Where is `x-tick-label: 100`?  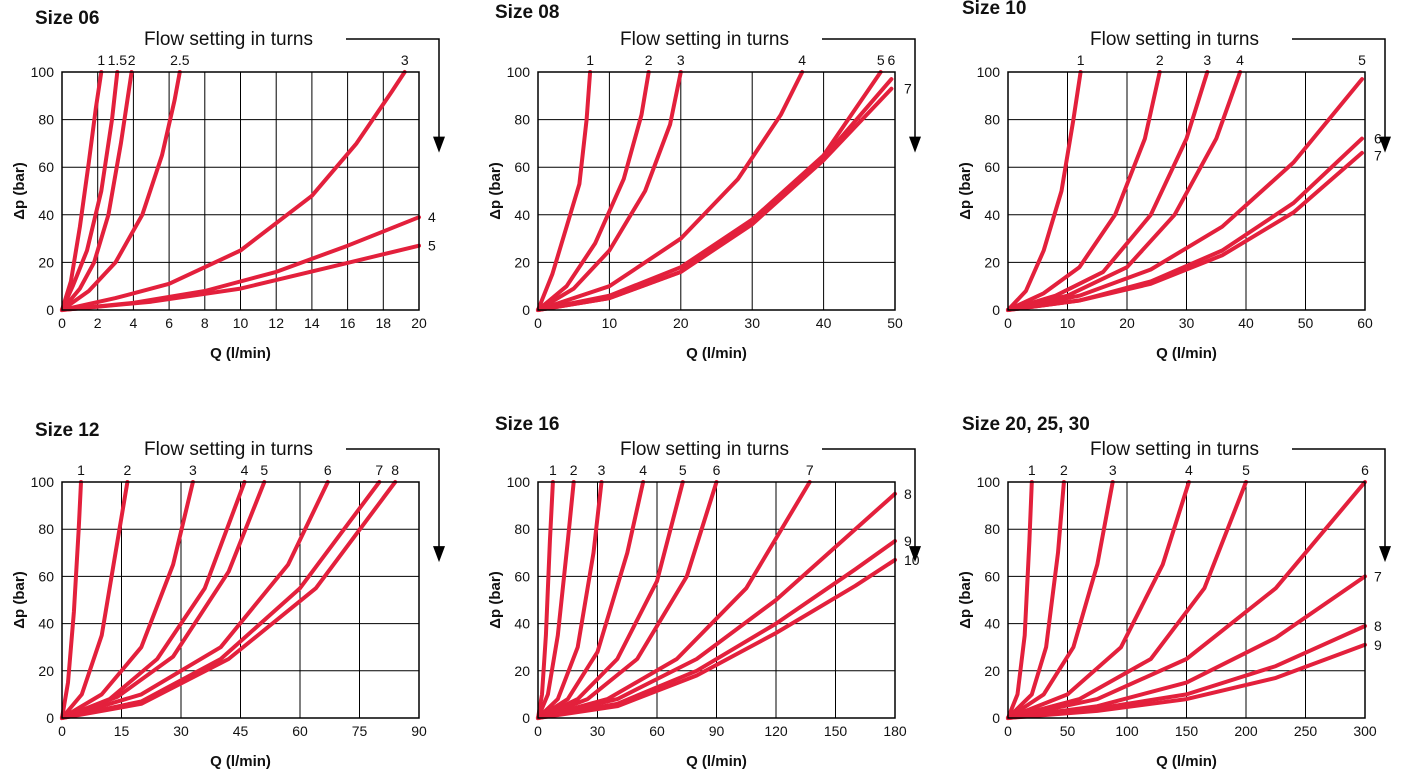
x-tick-label: 100 is located at coordinates (1127, 731).